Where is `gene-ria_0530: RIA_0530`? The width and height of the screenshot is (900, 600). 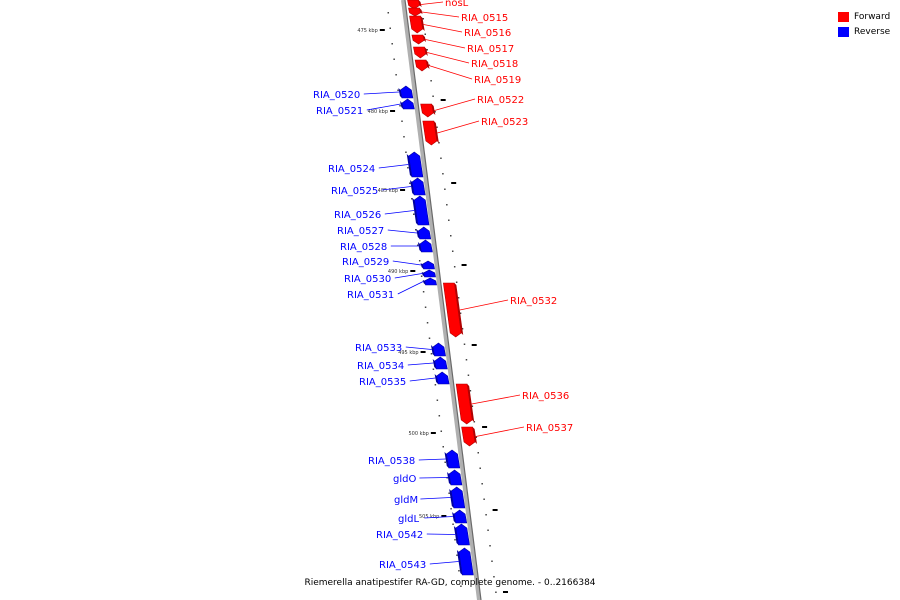 gene-ria_0530: RIA_0530 is located at coordinates (390, 277).